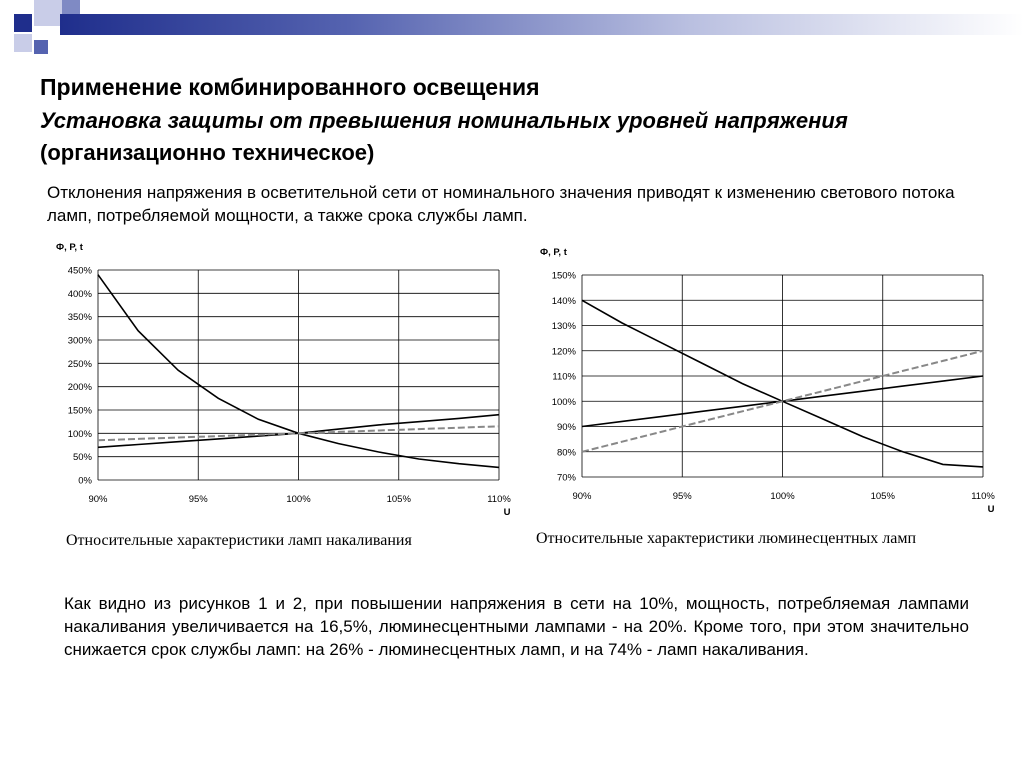 The width and height of the screenshot is (1024, 768). What do you see at coordinates (207, 152) in the screenshot?
I see `slide-subtitle-note: (организационно техническое)` at bounding box center [207, 152].